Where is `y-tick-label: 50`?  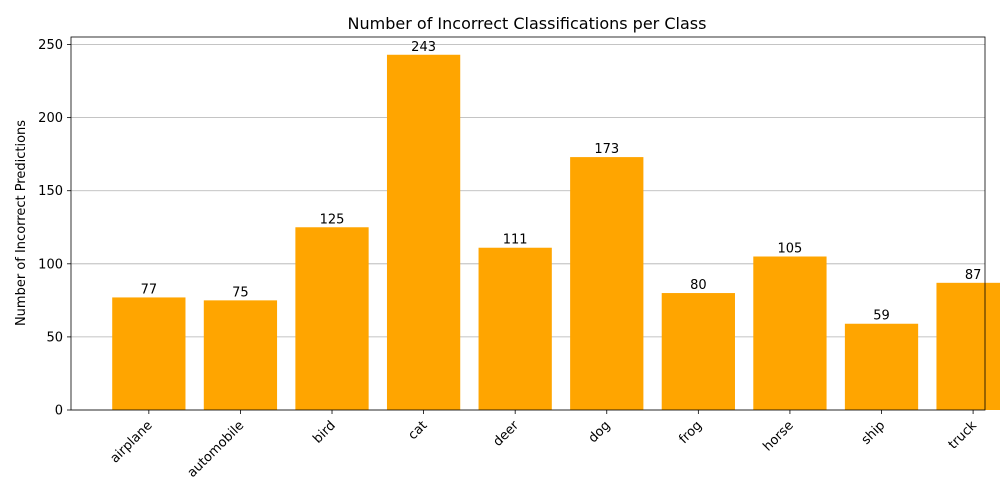
y-tick-label: 50 is located at coordinates (54, 337).